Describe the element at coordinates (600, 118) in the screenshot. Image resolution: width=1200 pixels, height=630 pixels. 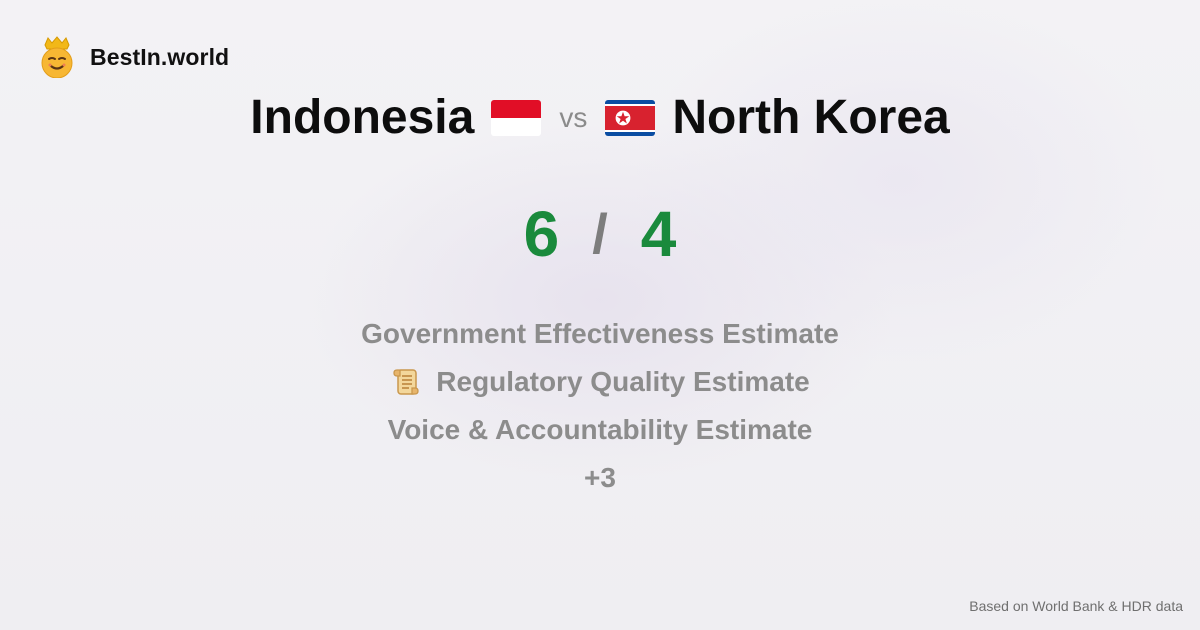
I see `comparison-title: Indonesia vs North Korea` at that location.